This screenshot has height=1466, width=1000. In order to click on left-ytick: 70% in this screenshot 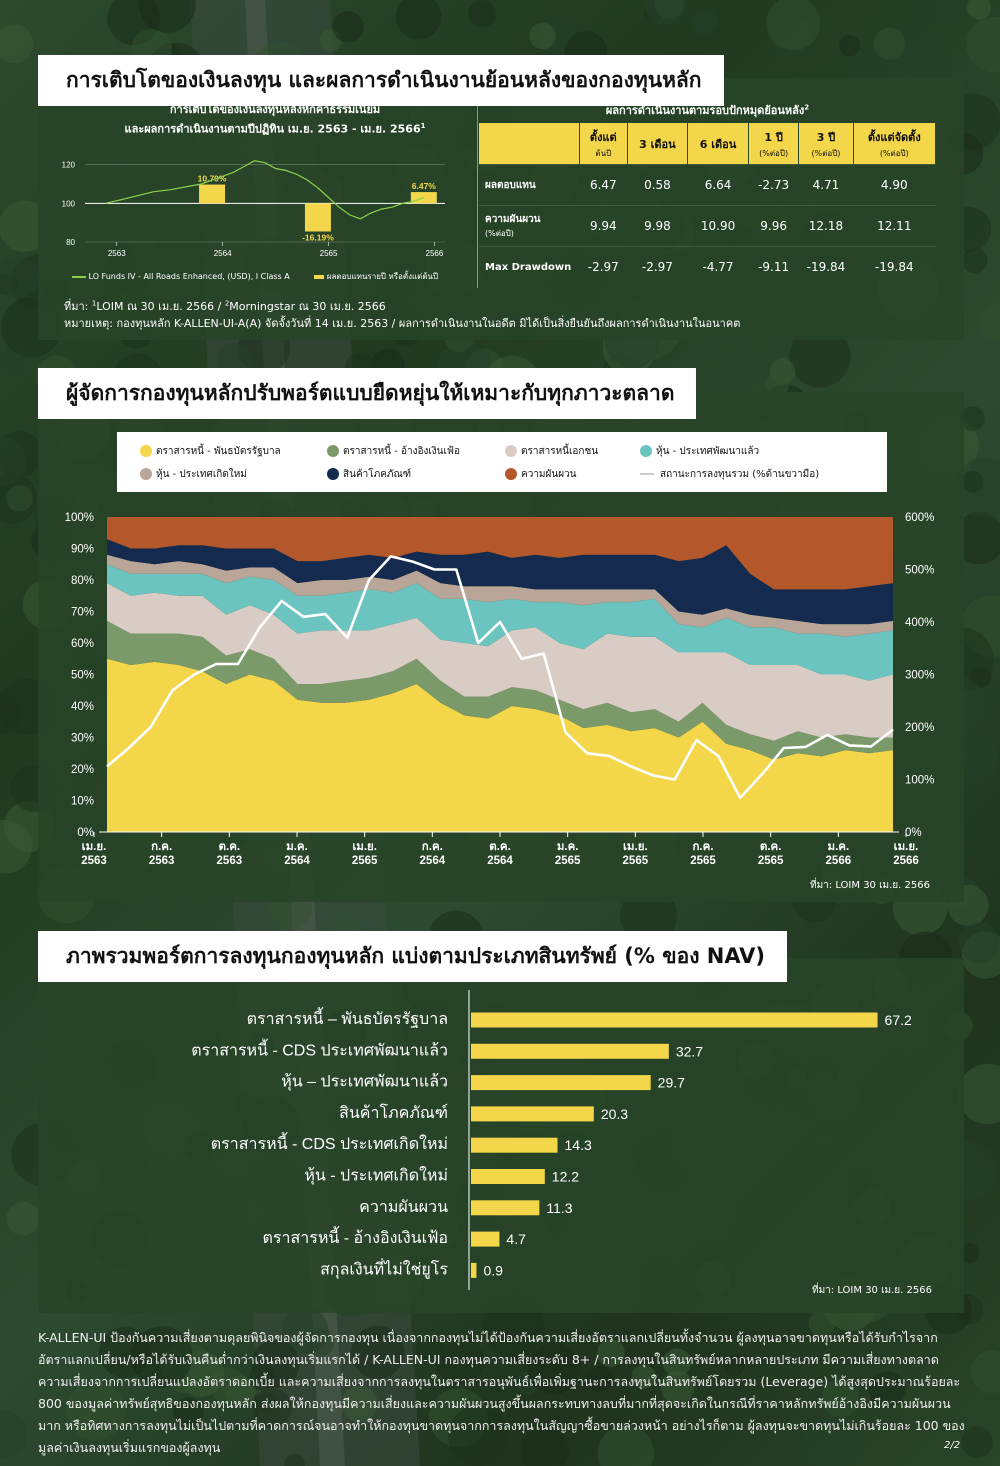, I will do `click(82, 613)`.